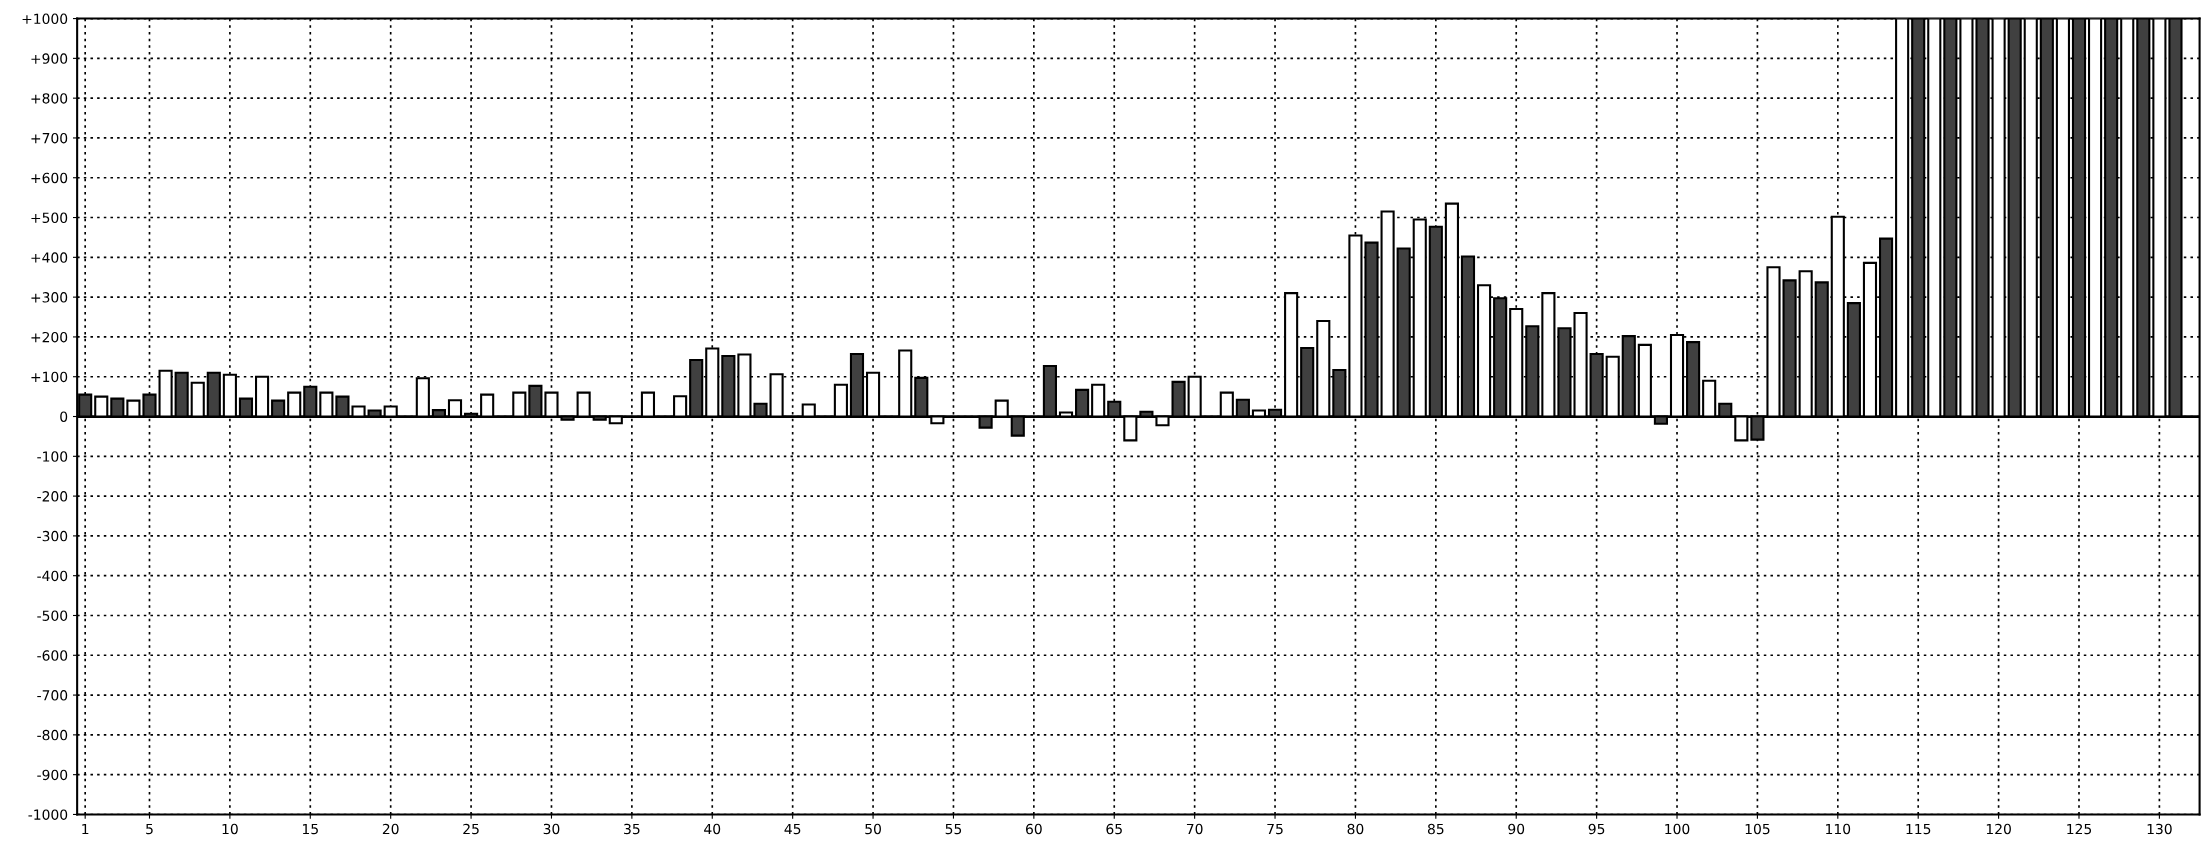 This screenshot has width=2204, height=844. What do you see at coordinates (49, 58) in the screenshot?
I see `y-tick-label: +900` at bounding box center [49, 58].